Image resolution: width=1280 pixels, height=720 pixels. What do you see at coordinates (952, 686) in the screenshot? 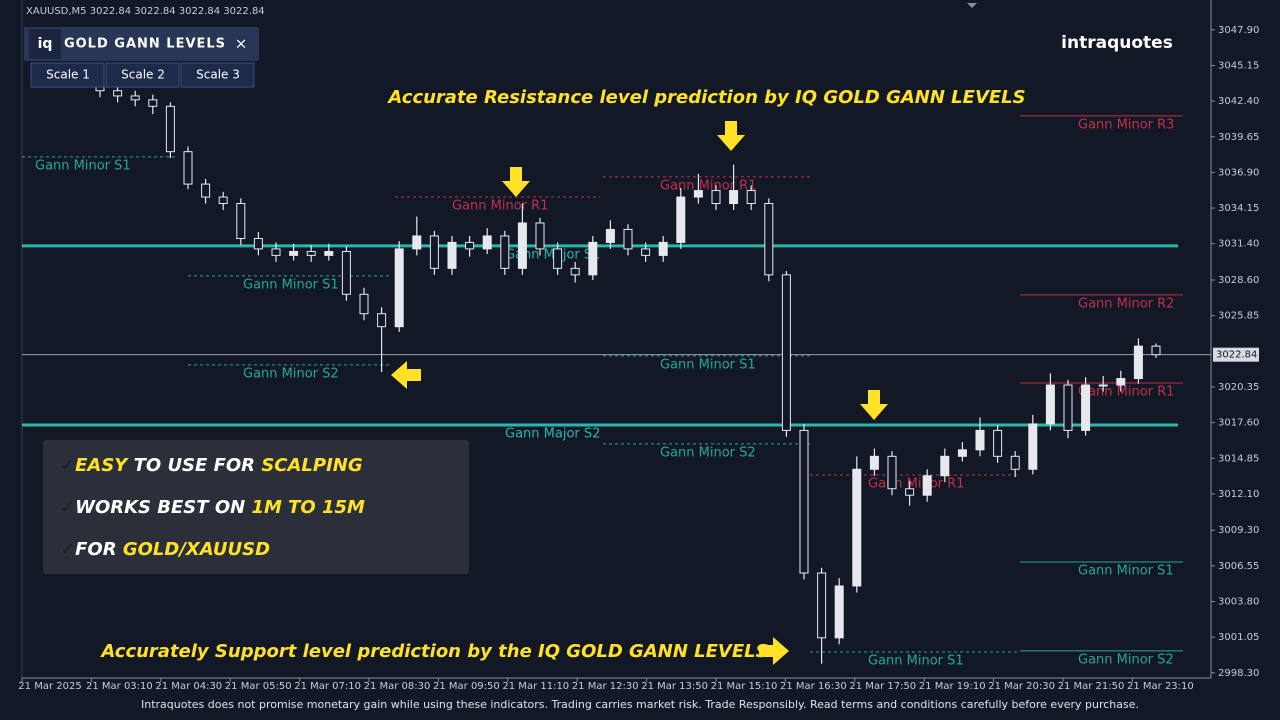
I see `x-tick-label: 21 Mar 19:10` at bounding box center [952, 686].